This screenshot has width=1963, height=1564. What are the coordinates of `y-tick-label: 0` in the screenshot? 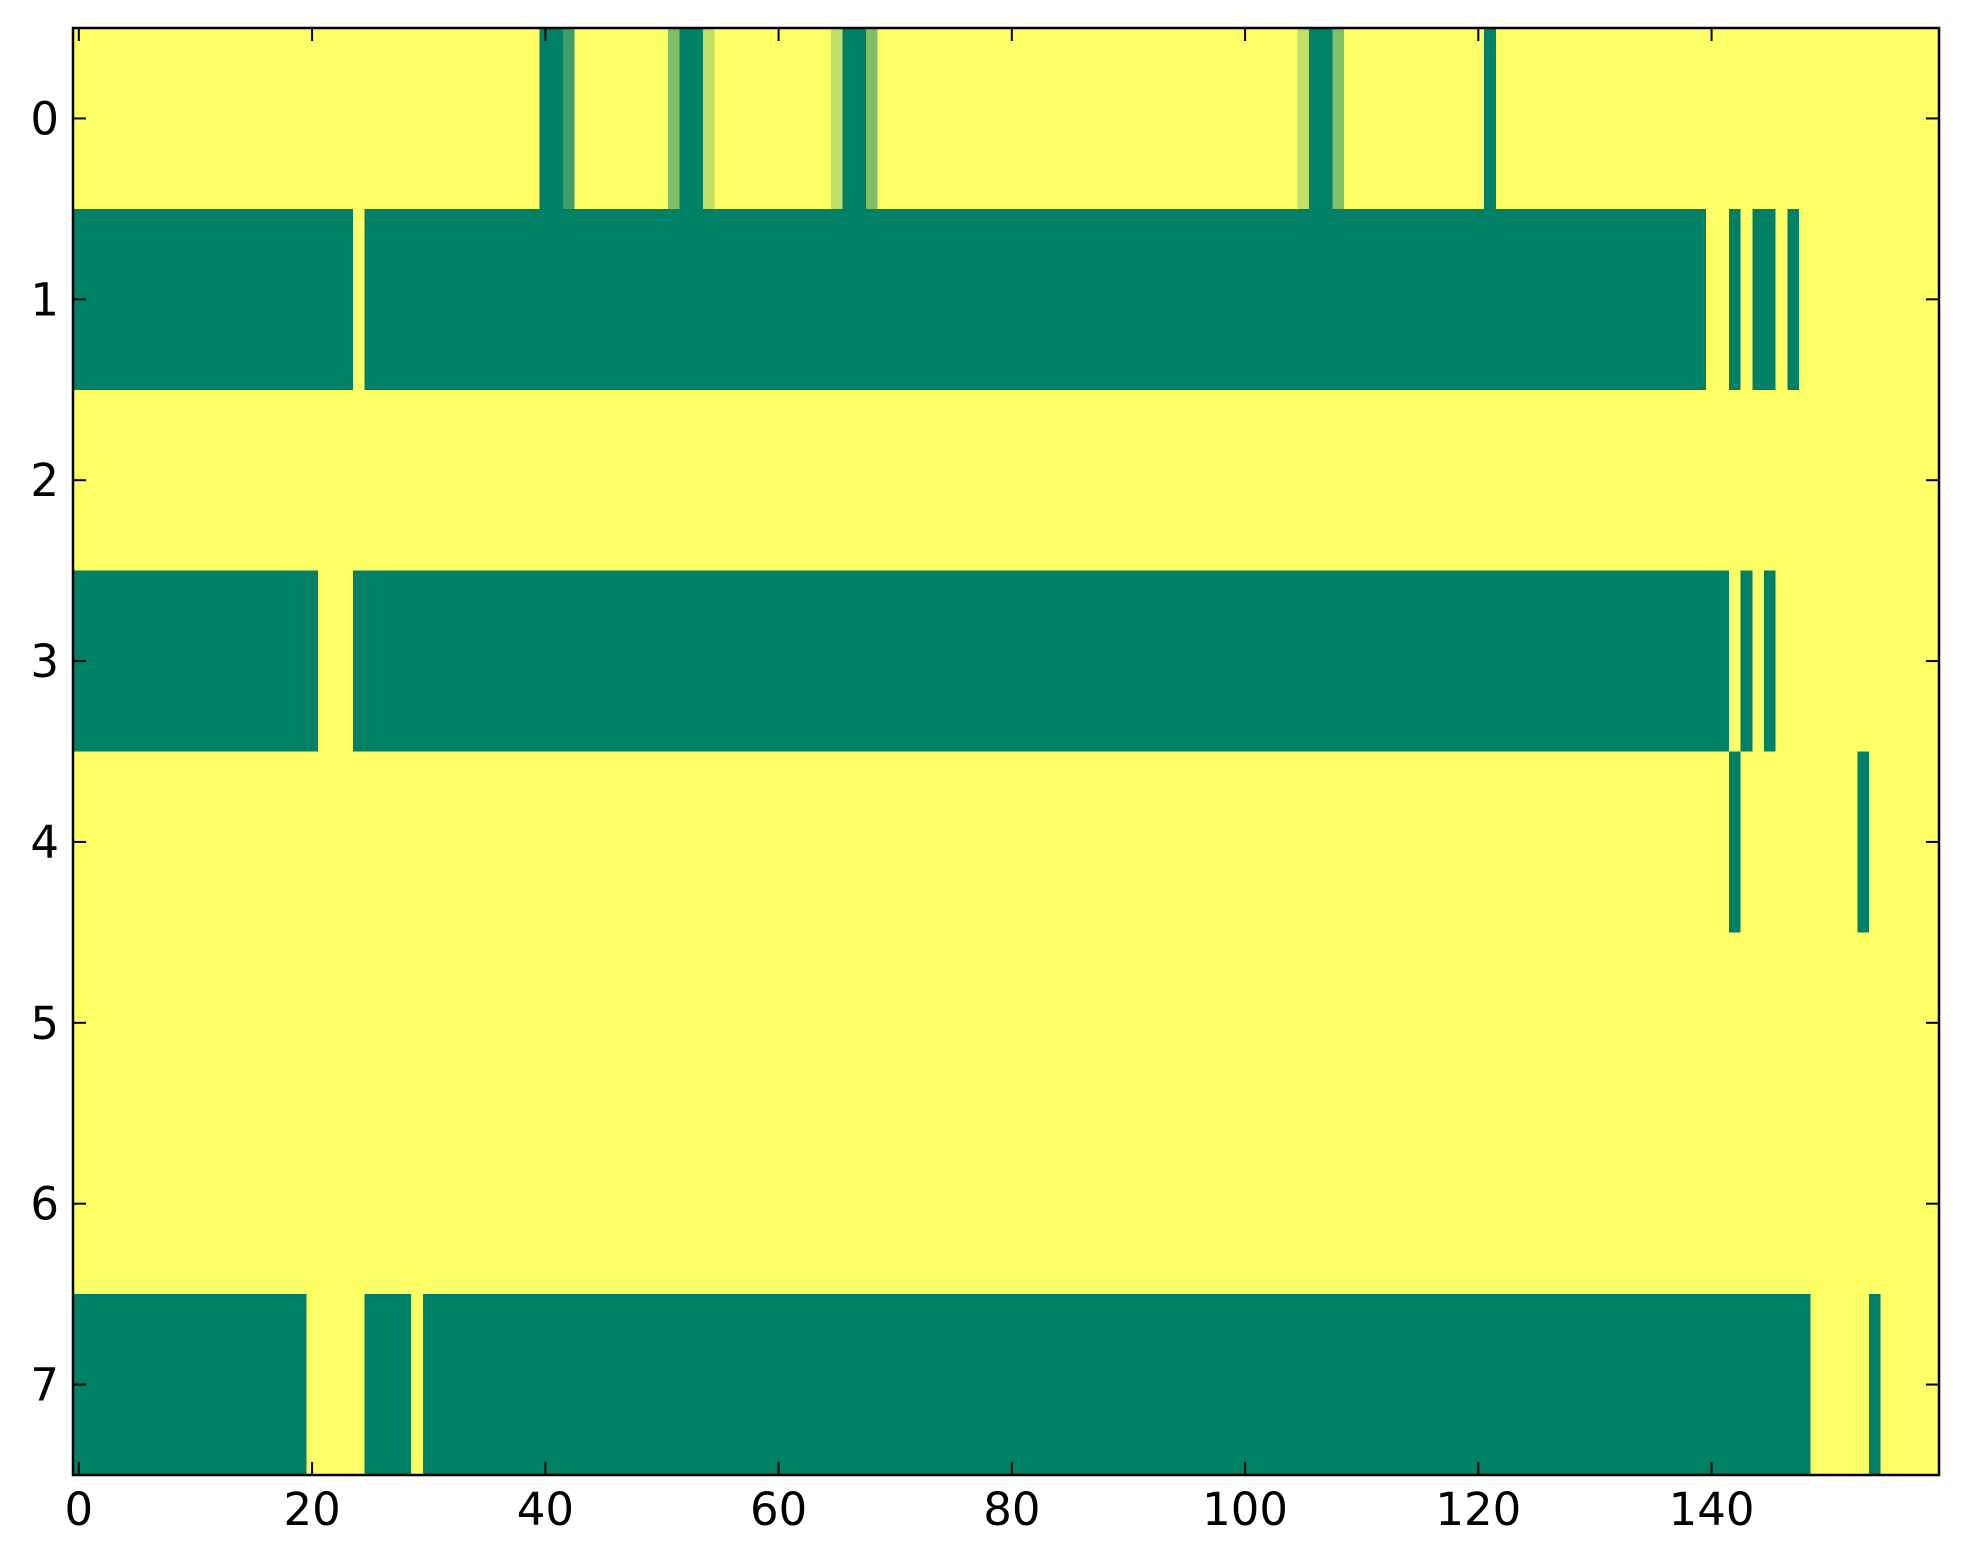 It's located at (44, 118).